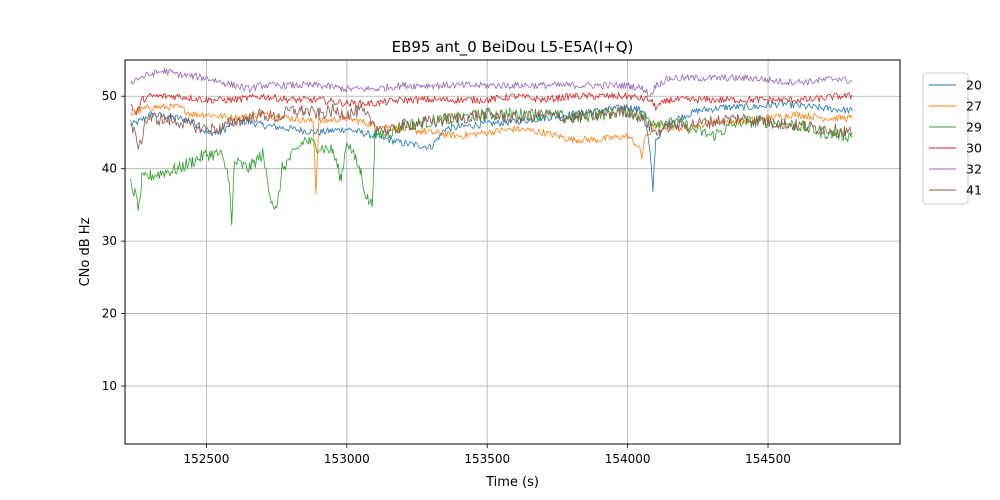  What do you see at coordinates (109, 96) in the screenshot?
I see `y-tick-label: 50` at bounding box center [109, 96].